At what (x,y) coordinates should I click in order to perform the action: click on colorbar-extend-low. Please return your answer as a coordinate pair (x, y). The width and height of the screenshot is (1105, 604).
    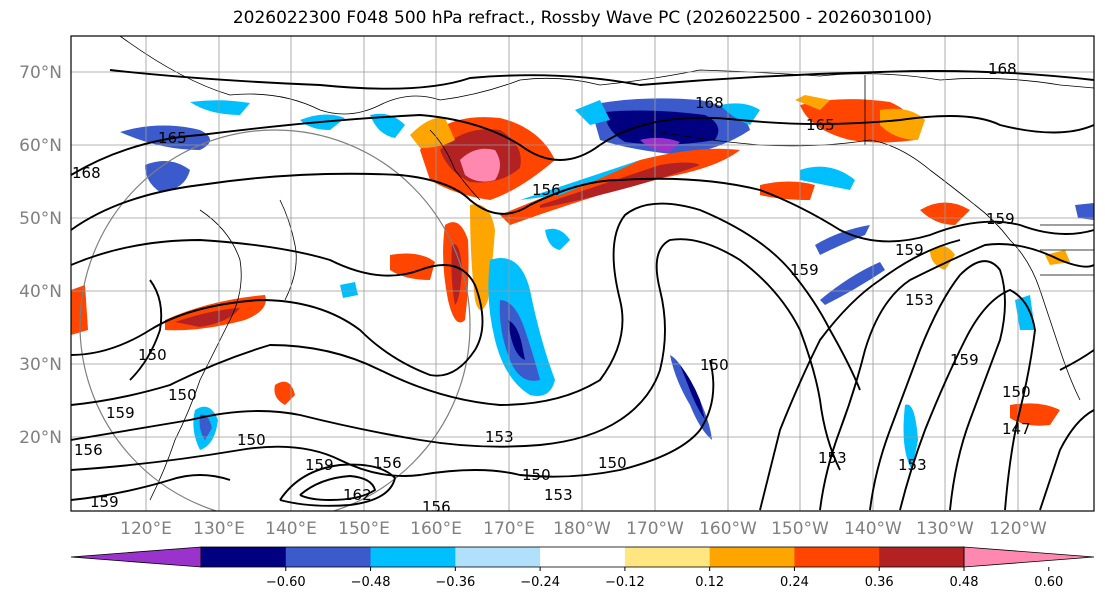
    Looking at the image, I should click on (136, 557).